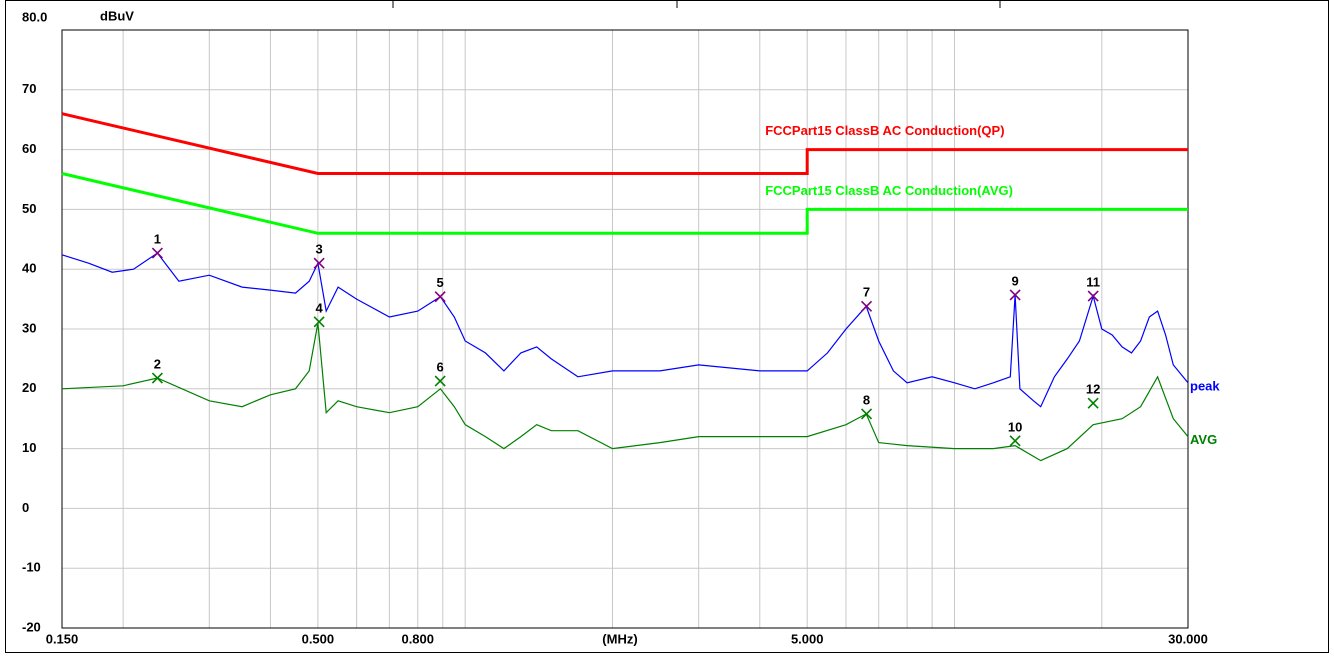  I want to click on marker-label: 1, so click(157, 238).